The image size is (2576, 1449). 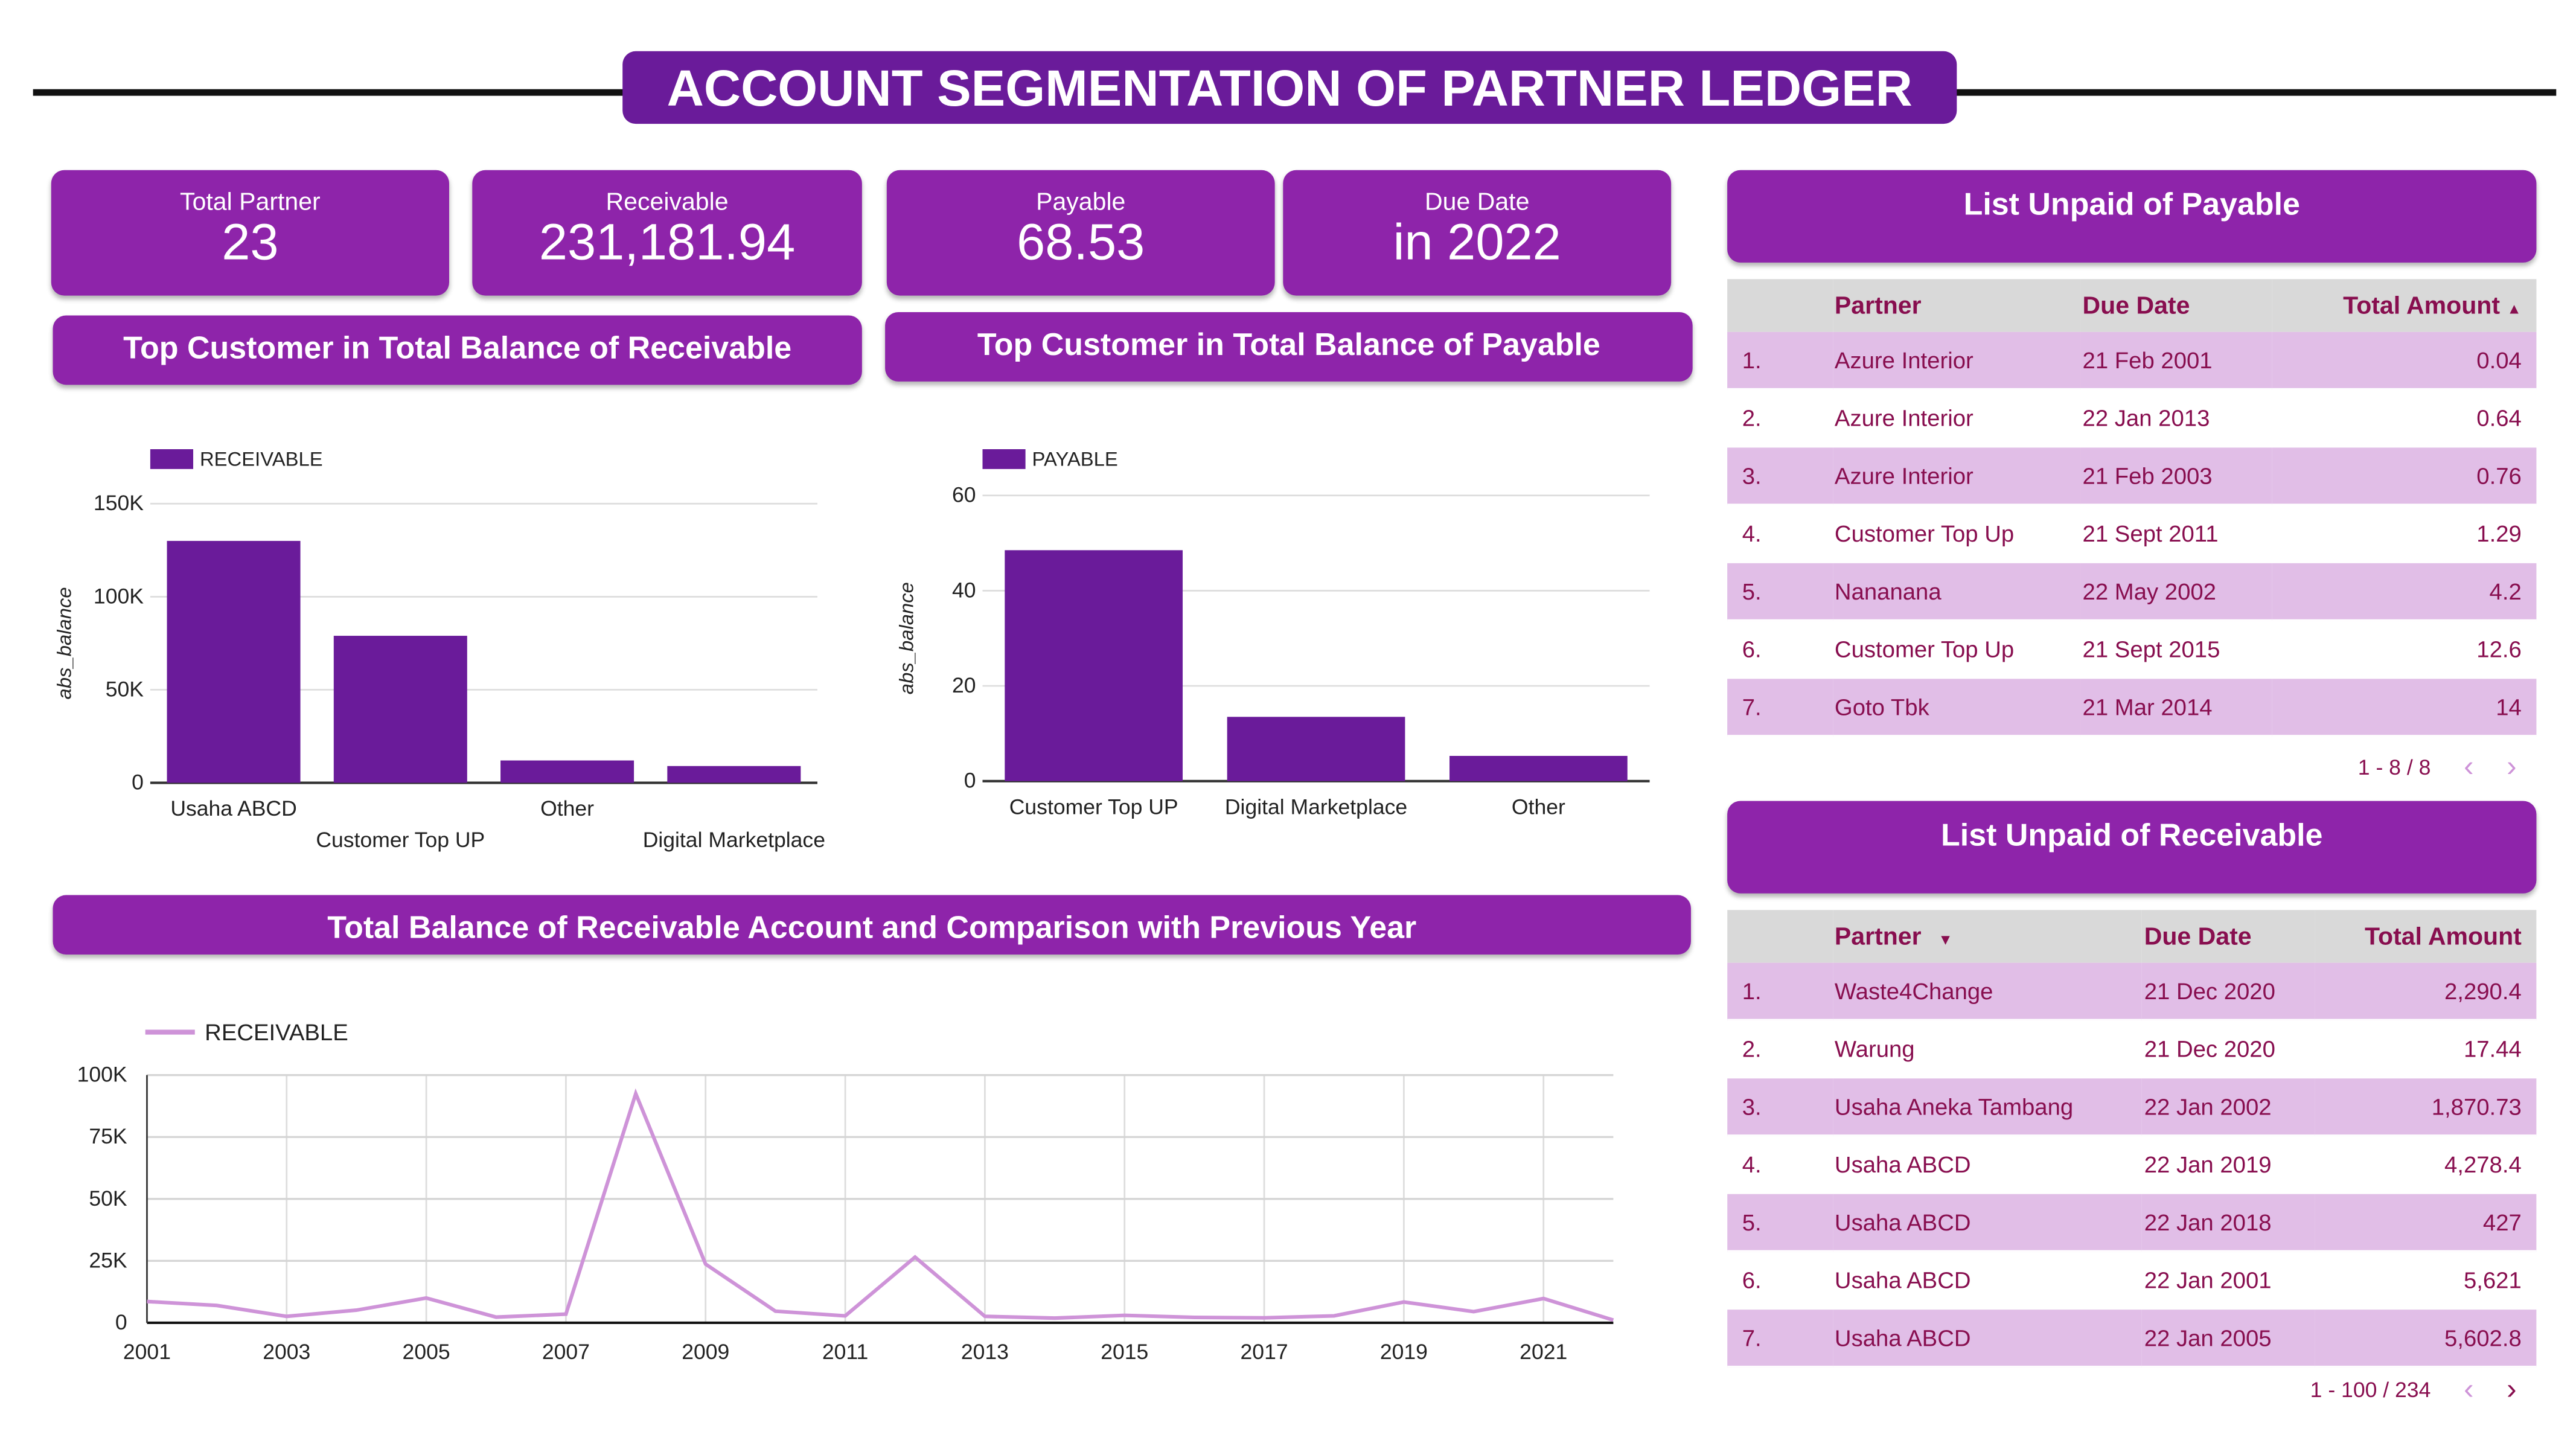 What do you see at coordinates (1780, 591) in the screenshot?
I see `row-index: 5.` at bounding box center [1780, 591].